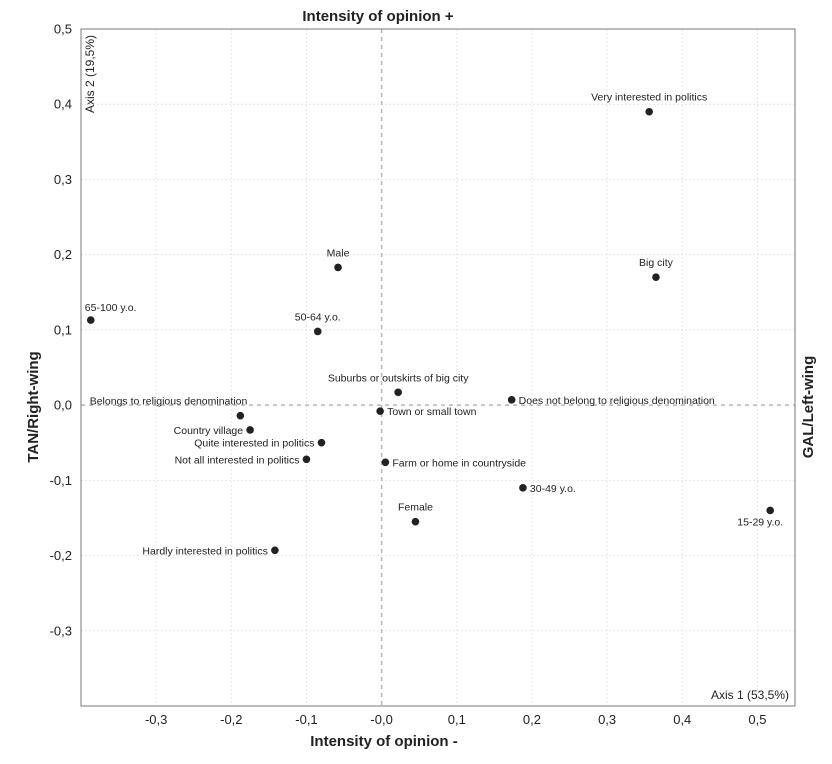  What do you see at coordinates (808, 407) in the screenshot?
I see `y-axis-label-right: GAL/Left-wing` at bounding box center [808, 407].